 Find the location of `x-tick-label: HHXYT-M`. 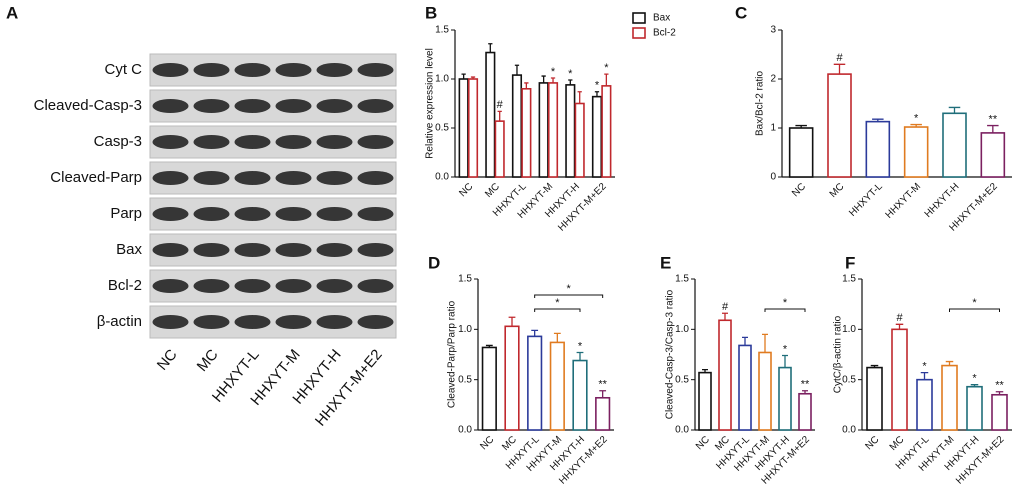

x-tick-label: HHXYT-M is located at coordinates (904, 201).